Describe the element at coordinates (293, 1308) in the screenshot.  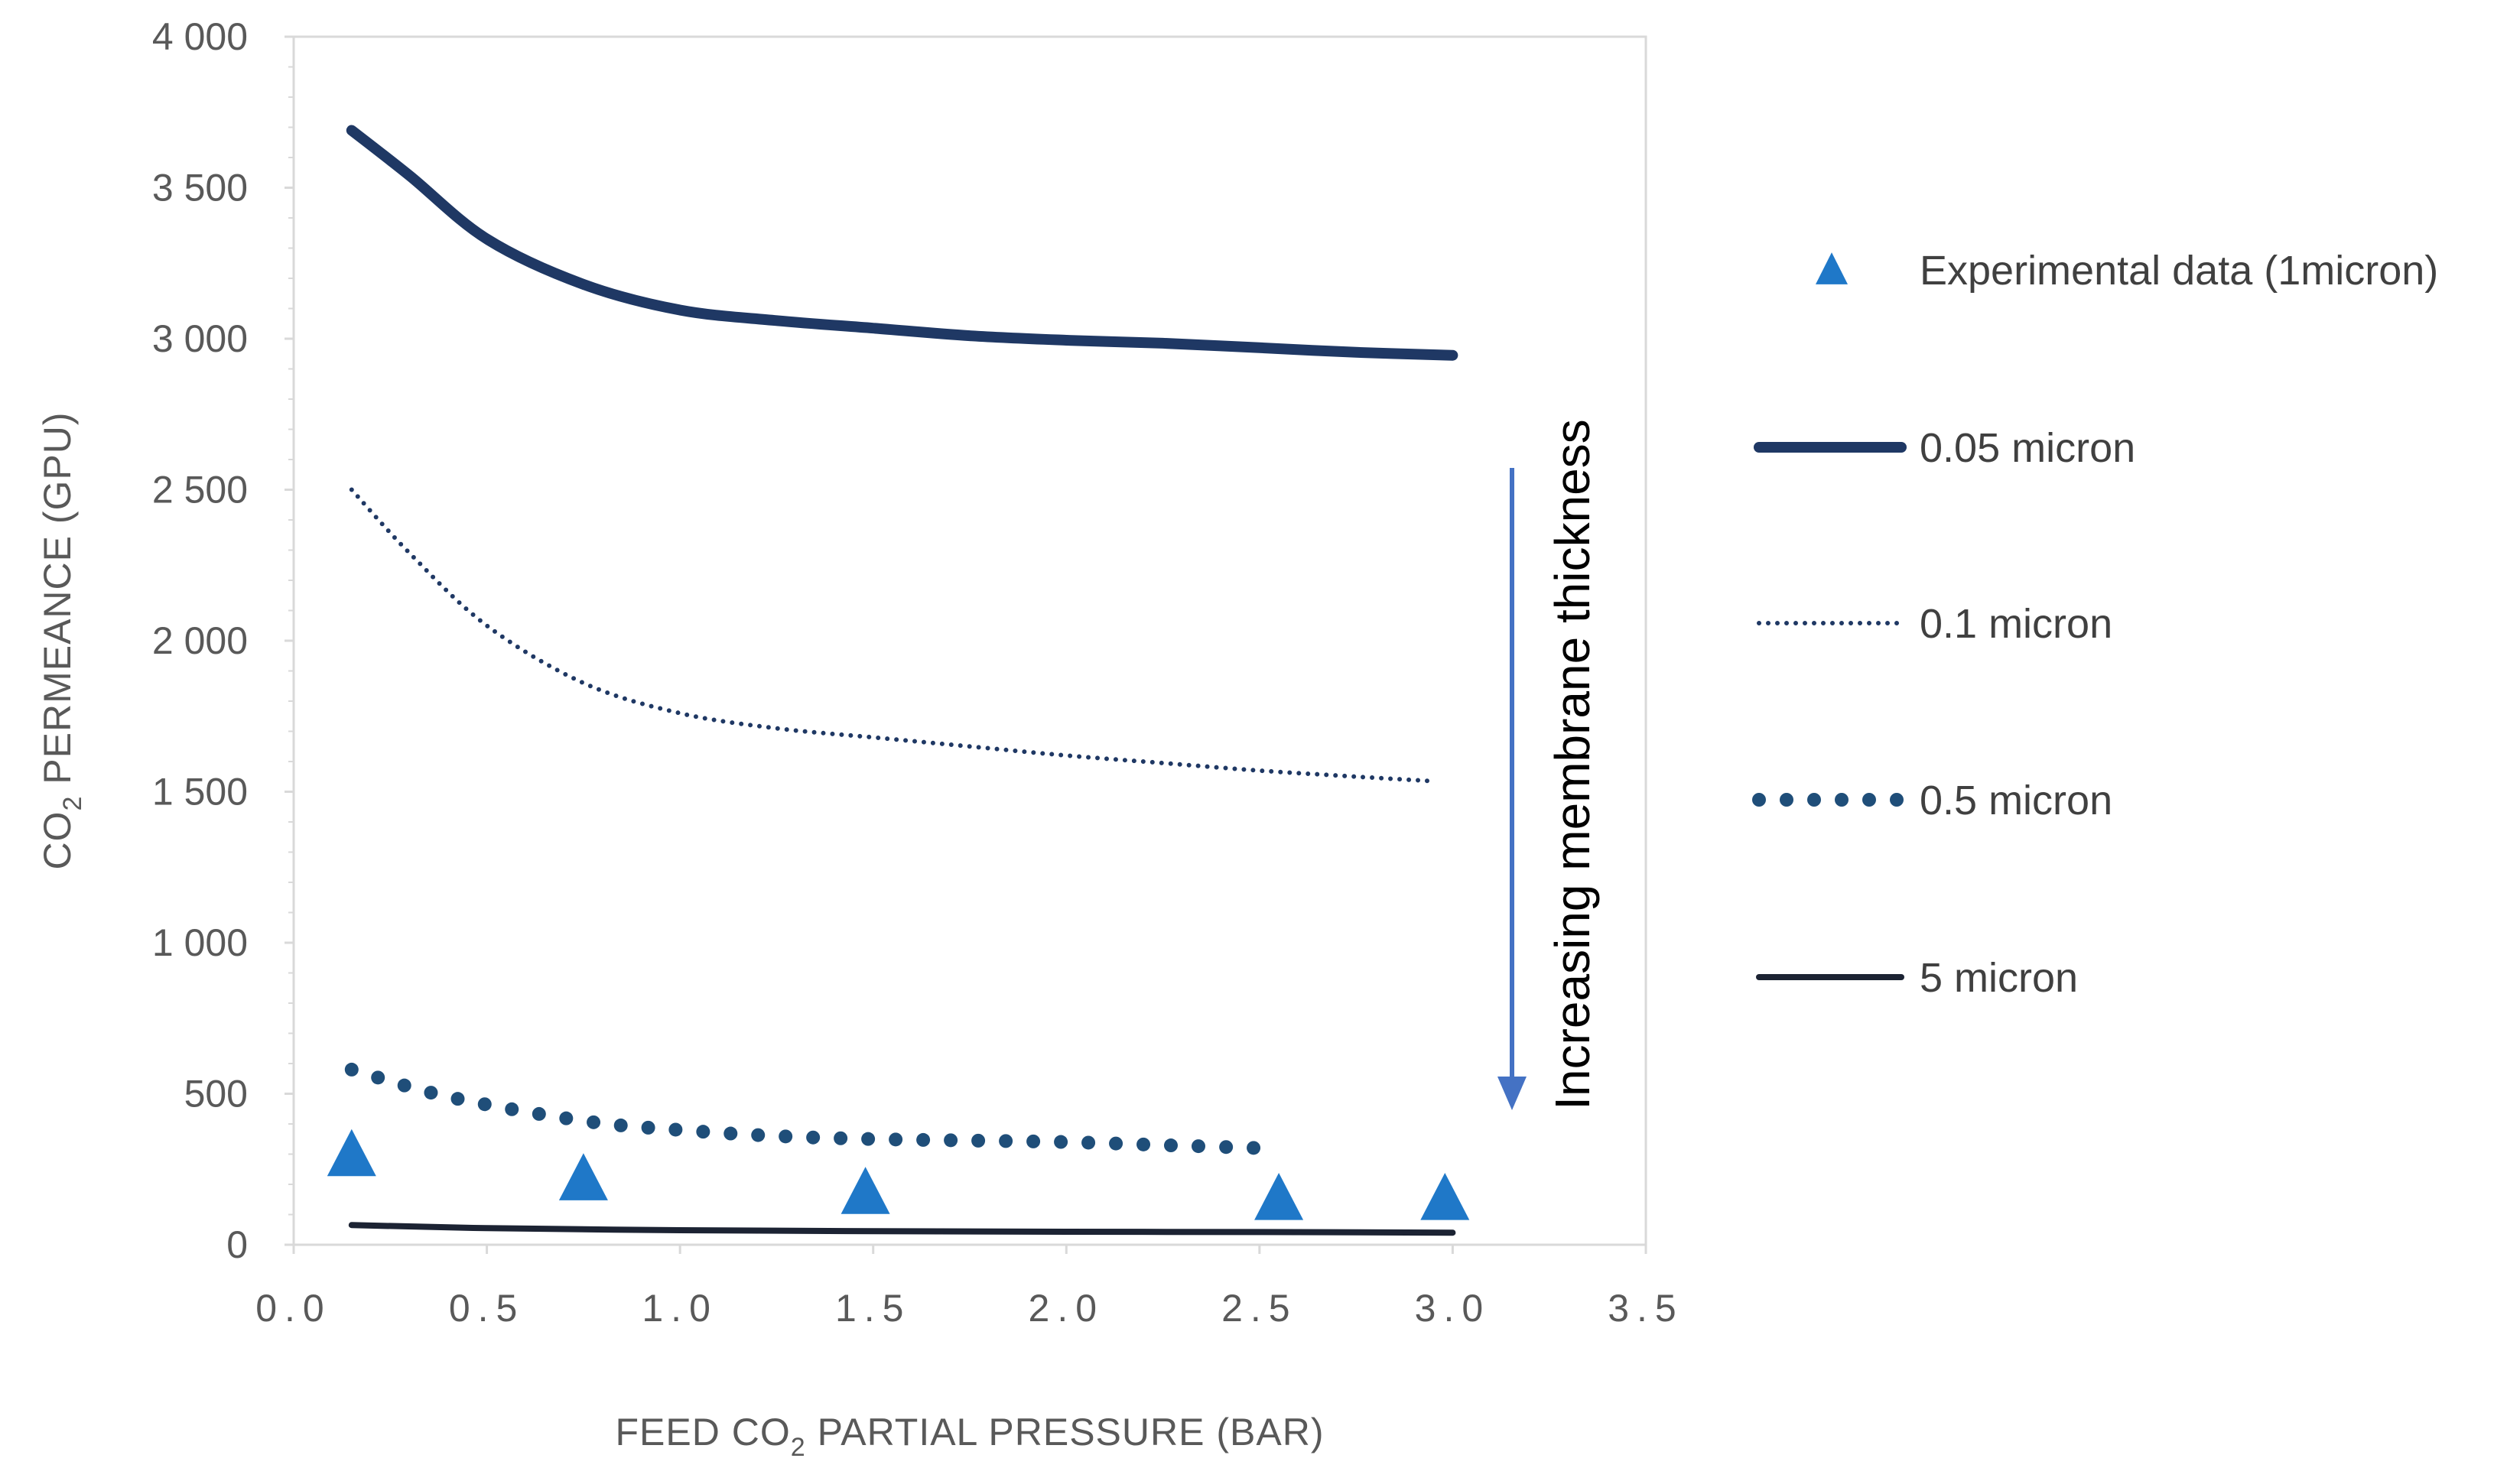
I see `x-tick-label: 0.0` at that location.